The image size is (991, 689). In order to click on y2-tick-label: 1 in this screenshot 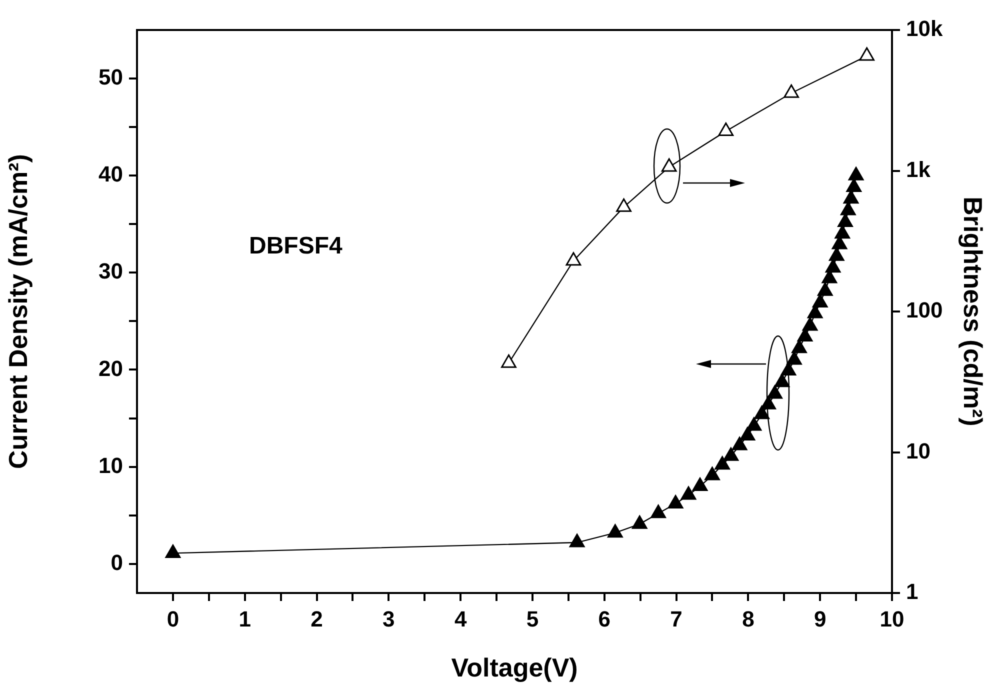, I will do `click(912, 591)`.